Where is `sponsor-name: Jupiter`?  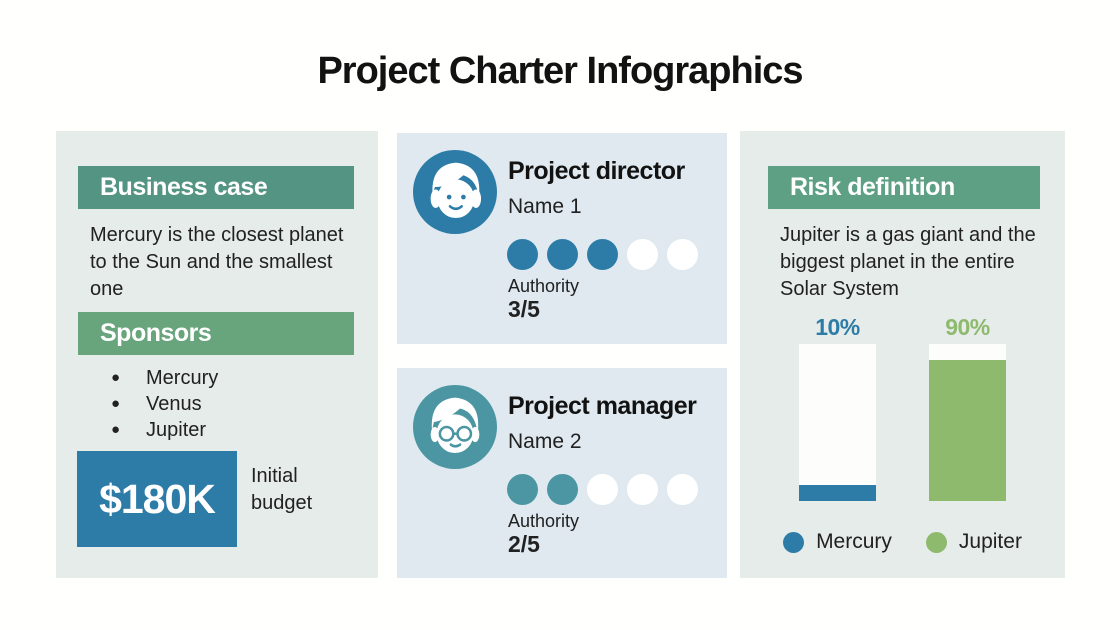 sponsor-name: Jupiter is located at coordinates (176, 430).